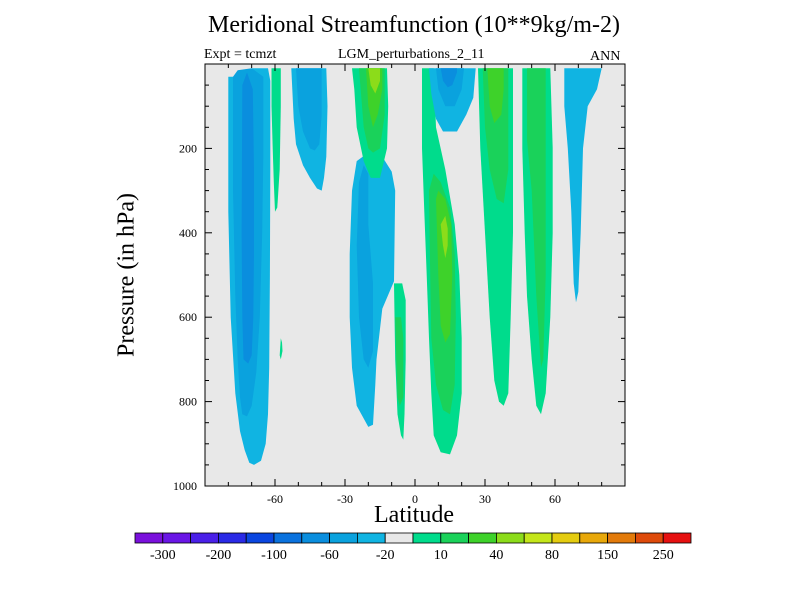 The width and height of the screenshot is (800, 600). What do you see at coordinates (385, 555) in the screenshot?
I see `colorbar-label: -20` at bounding box center [385, 555].